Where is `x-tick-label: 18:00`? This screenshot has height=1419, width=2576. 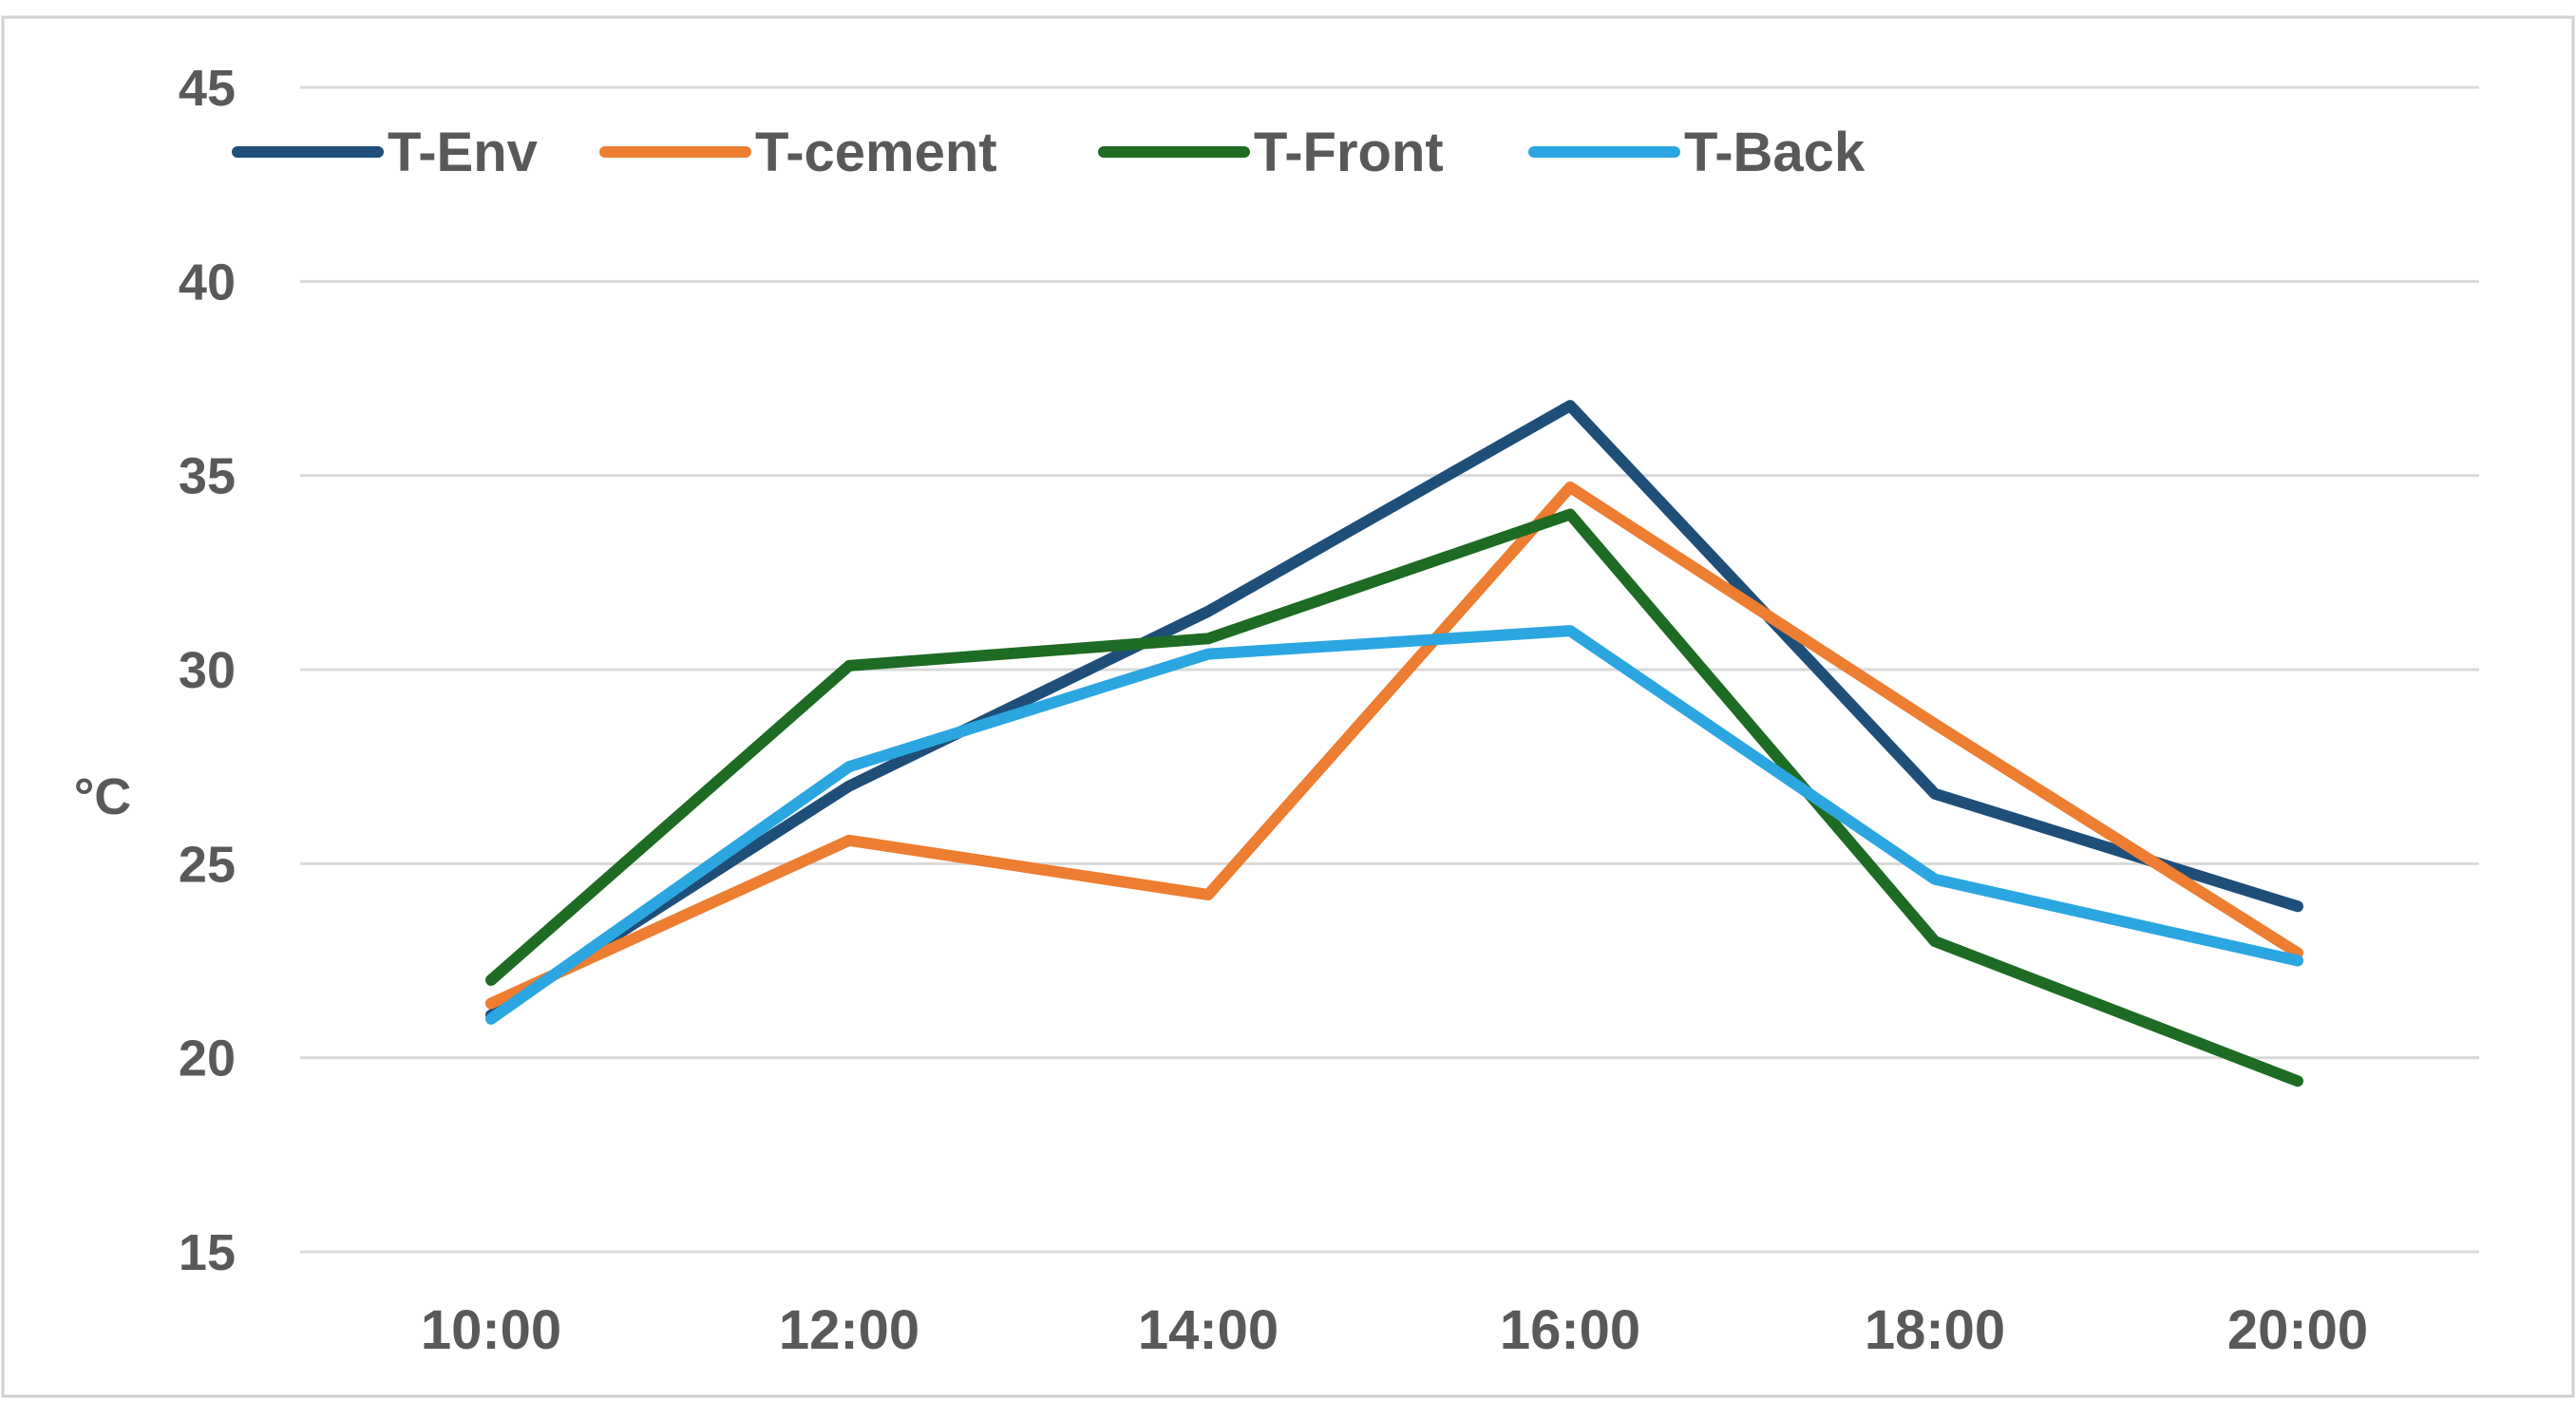 x-tick-label: 18:00 is located at coordinates (1935, 1330).